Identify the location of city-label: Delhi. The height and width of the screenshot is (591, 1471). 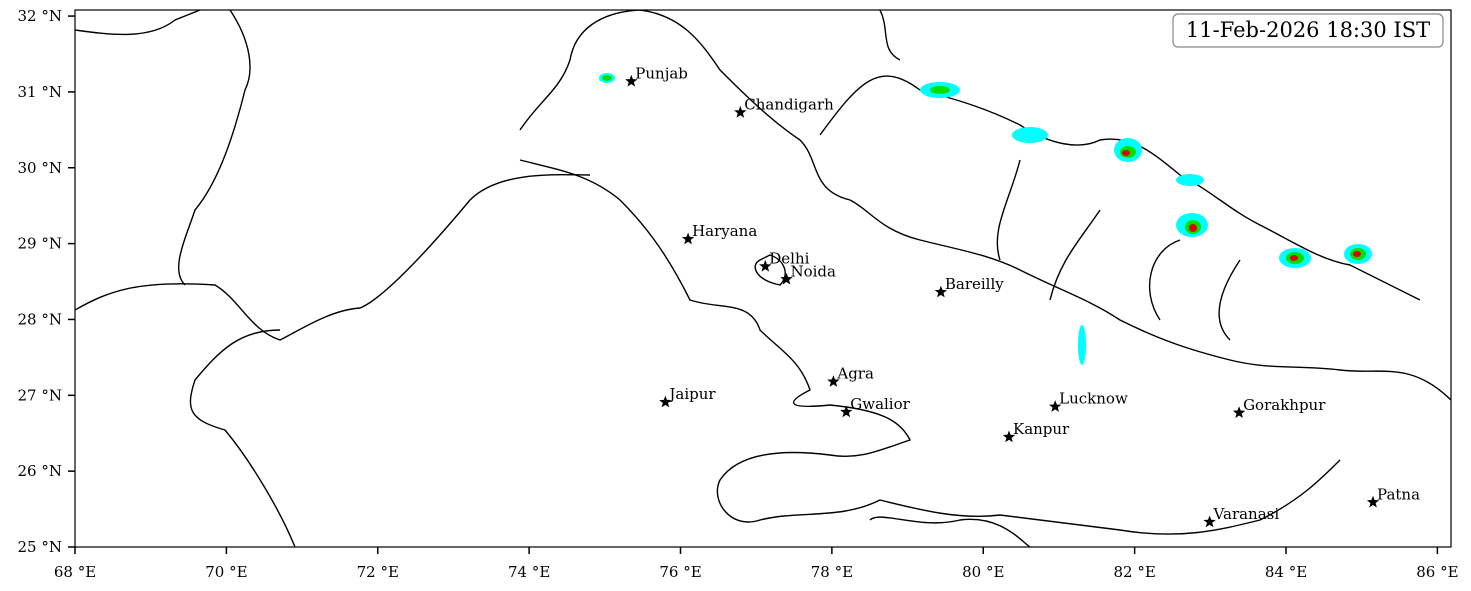
(789, 258).